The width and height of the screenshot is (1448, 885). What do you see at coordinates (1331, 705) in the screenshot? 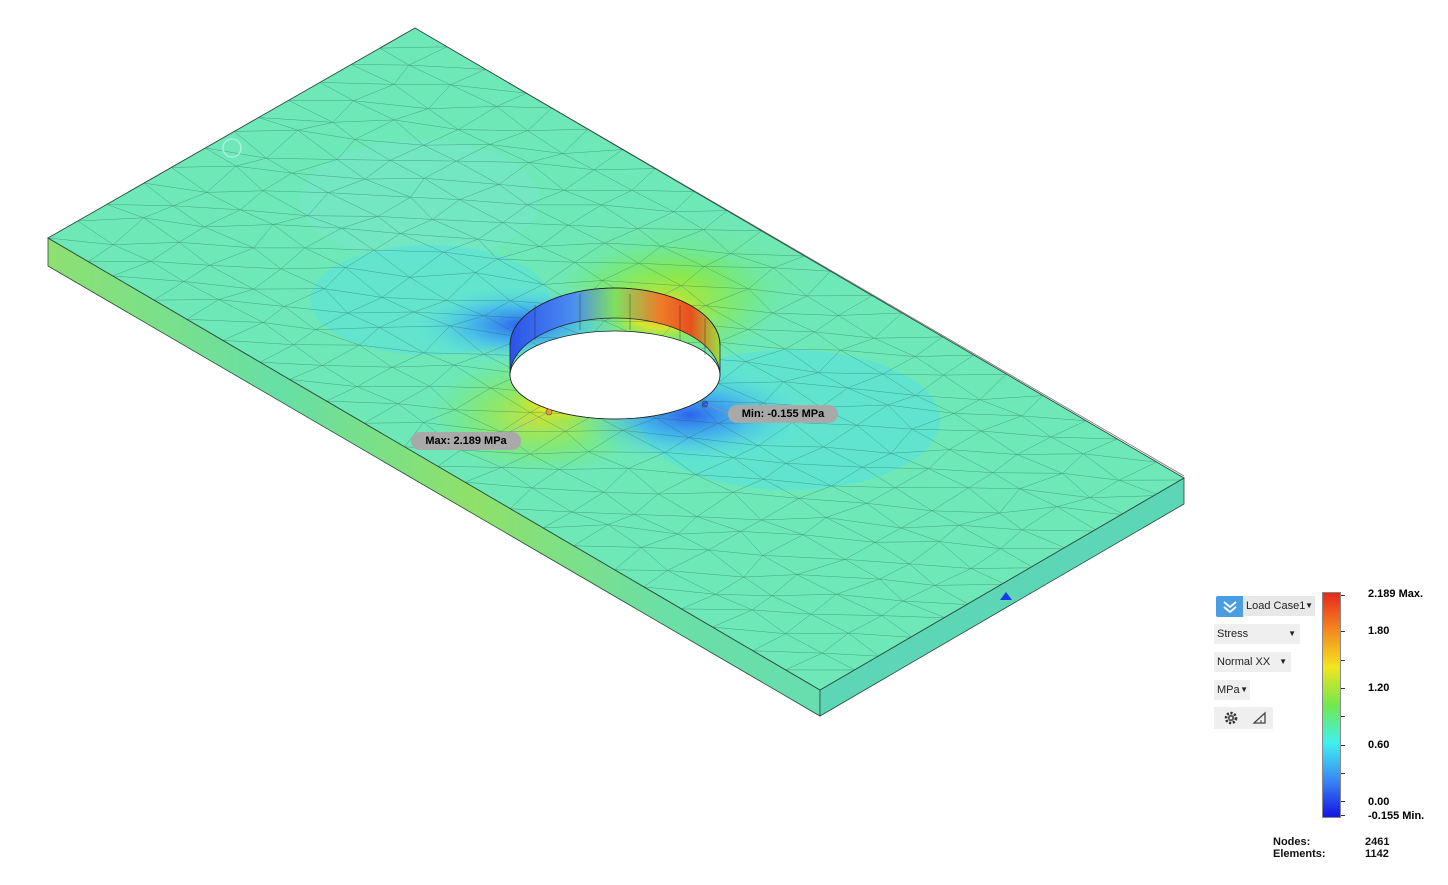
I see `legend-color-bar` at bounding box center [1331, 705].